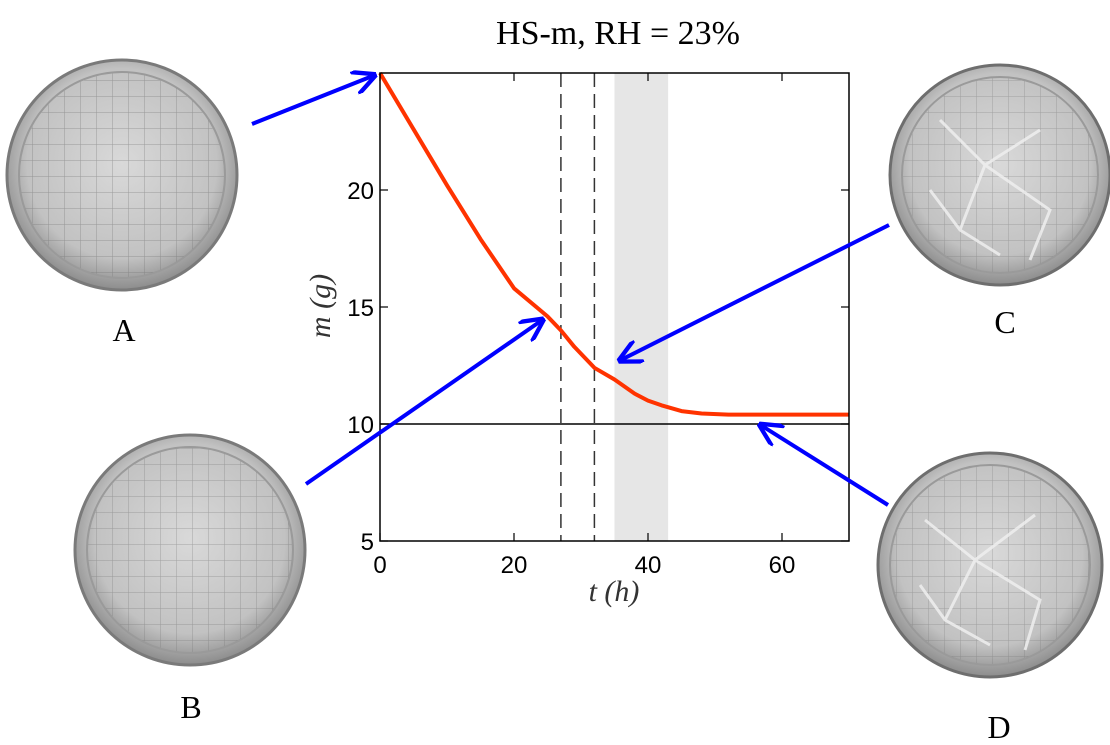 This screenshot has height=745, width=1110. What do you see at coordinates (123, 330) in the screenshot?
I see `photo-label-a: A` at bounding box center [123, 330].